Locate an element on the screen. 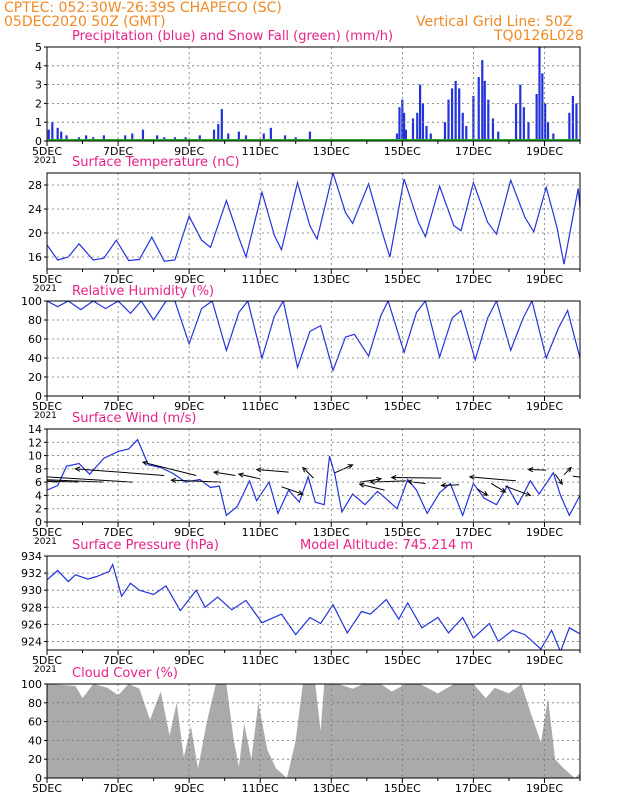  cloud-xtick-label: 13DEC is located at coordinates (331, 788).